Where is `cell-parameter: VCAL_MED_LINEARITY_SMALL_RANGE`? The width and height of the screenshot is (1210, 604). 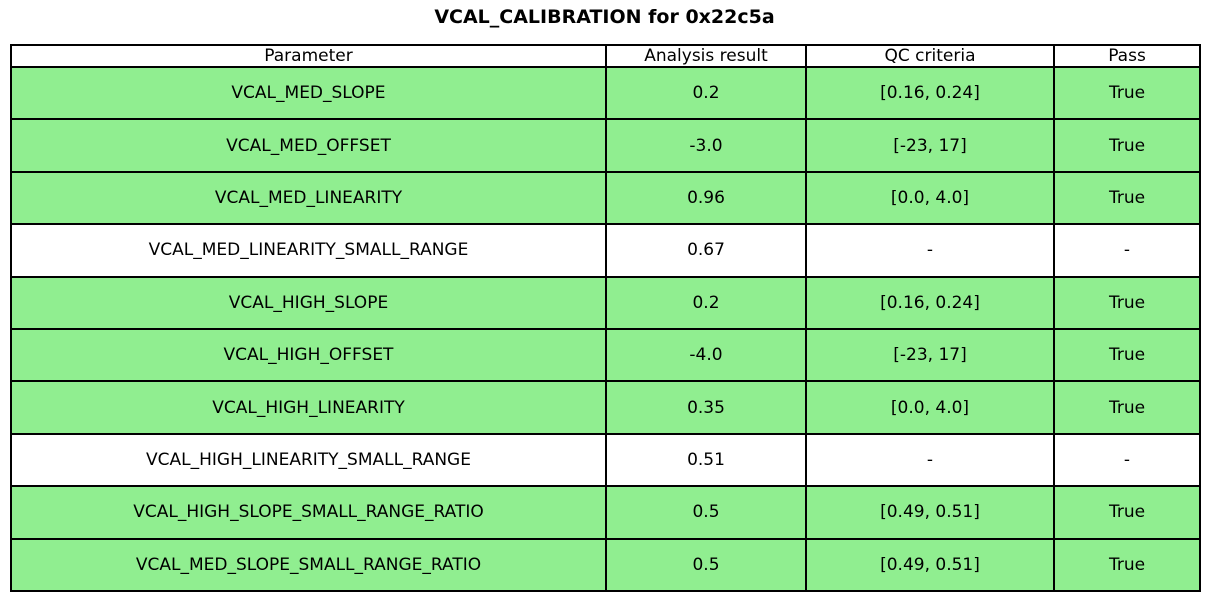
cell-parameter: VCAL_MED_LINEARITY_SMALL_RANGE is located at coordinates (308, 250).